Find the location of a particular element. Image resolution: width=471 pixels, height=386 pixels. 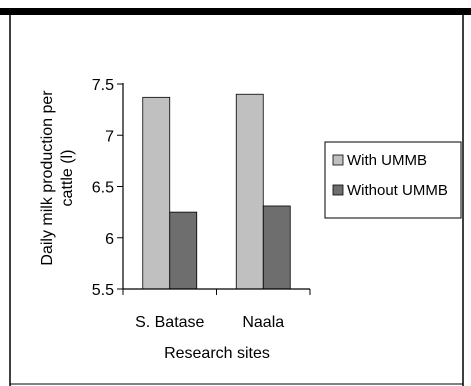

header-bar is located at coordinates (235, 11).